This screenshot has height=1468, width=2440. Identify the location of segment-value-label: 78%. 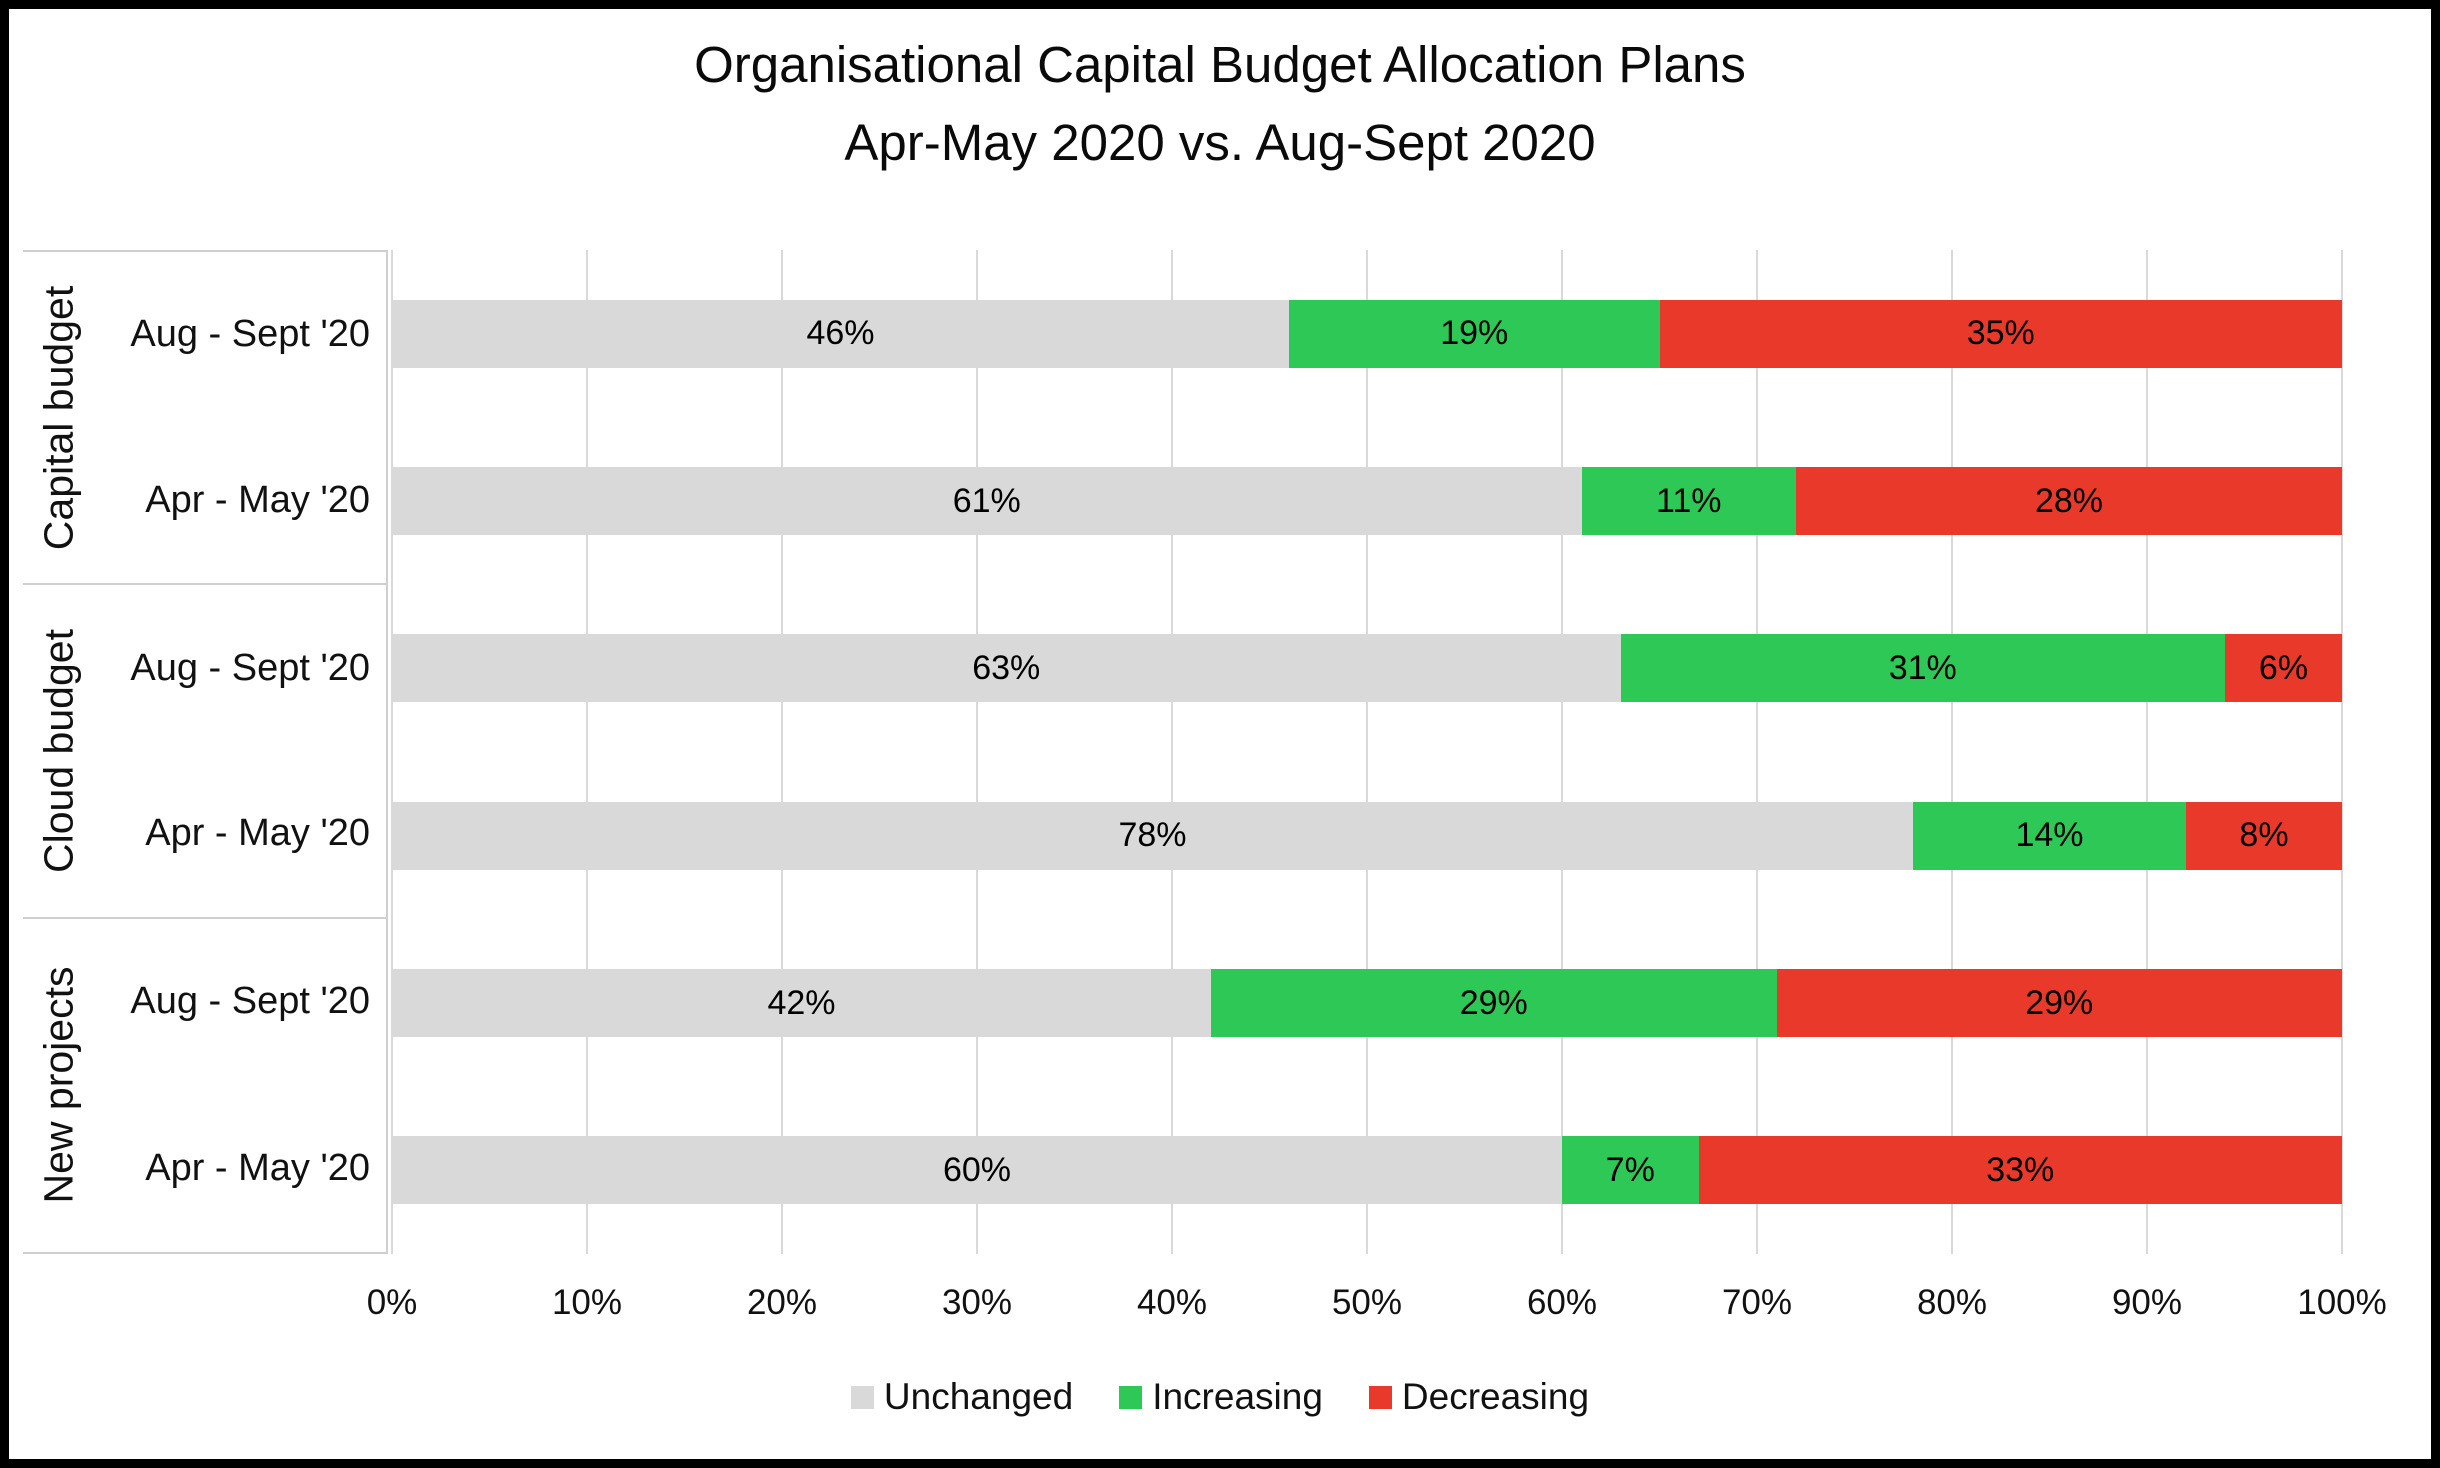
(1152, 835).